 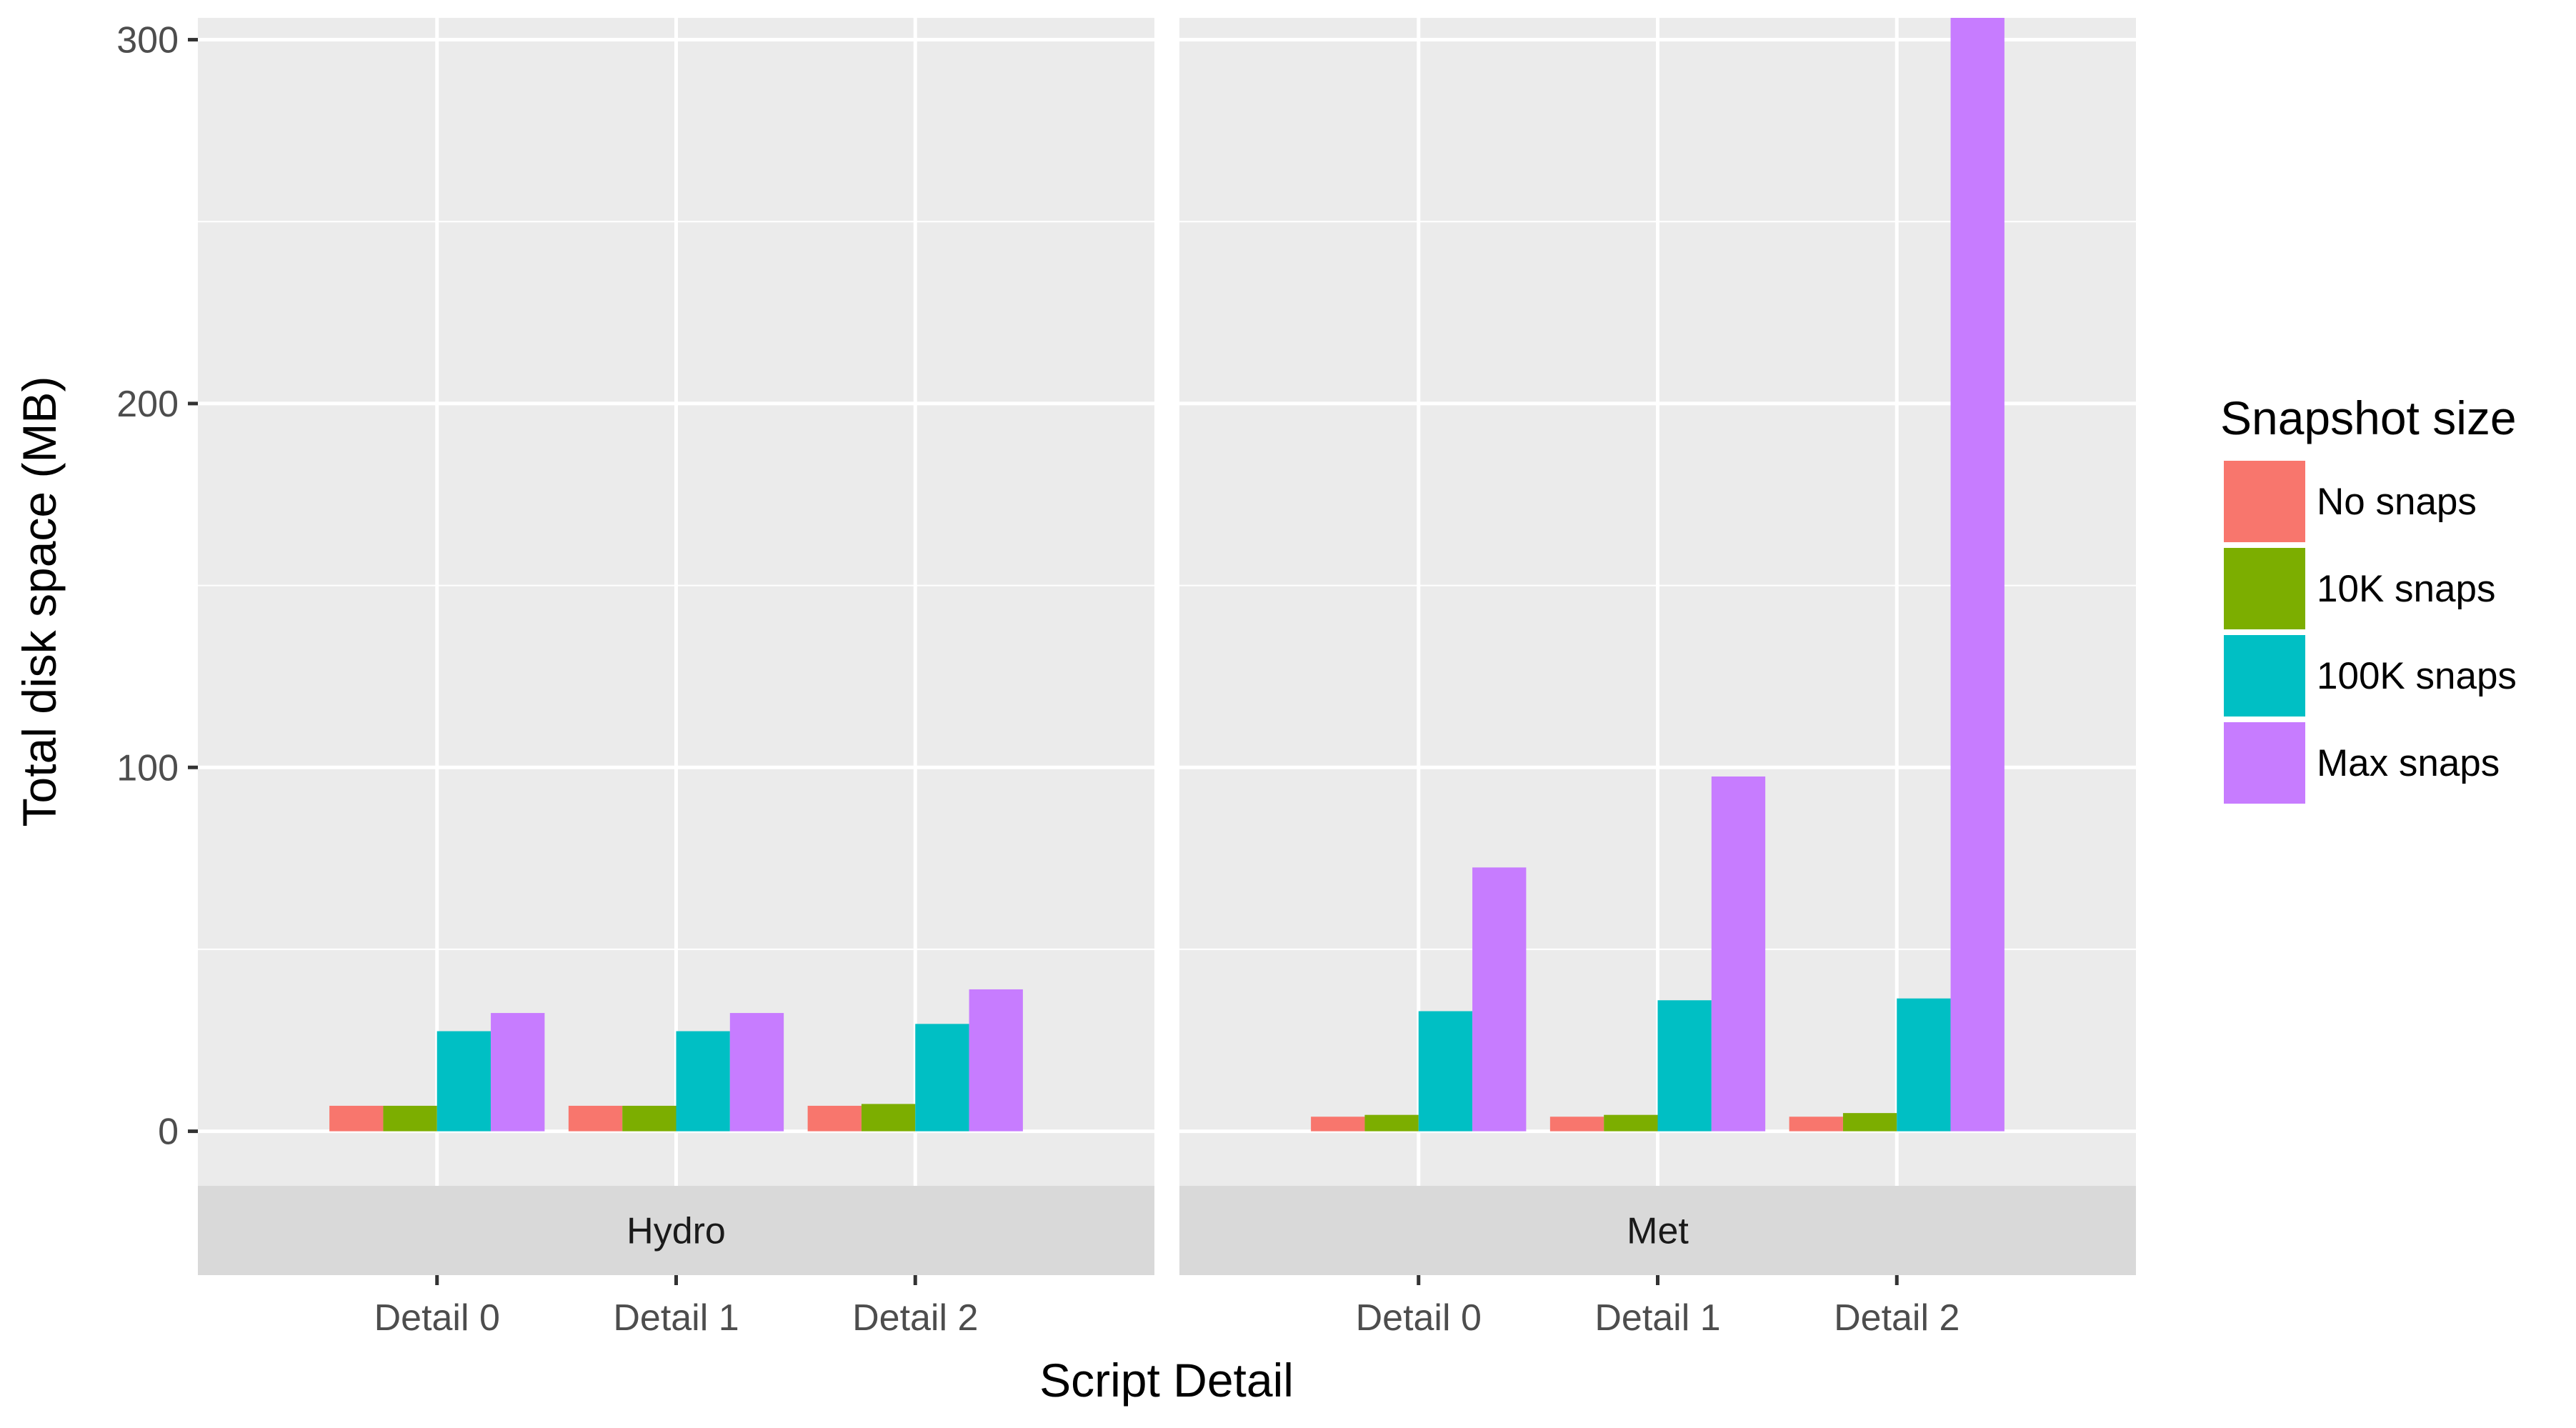 I want to click on y-tick-label: 200, so click(x=147, y=404).